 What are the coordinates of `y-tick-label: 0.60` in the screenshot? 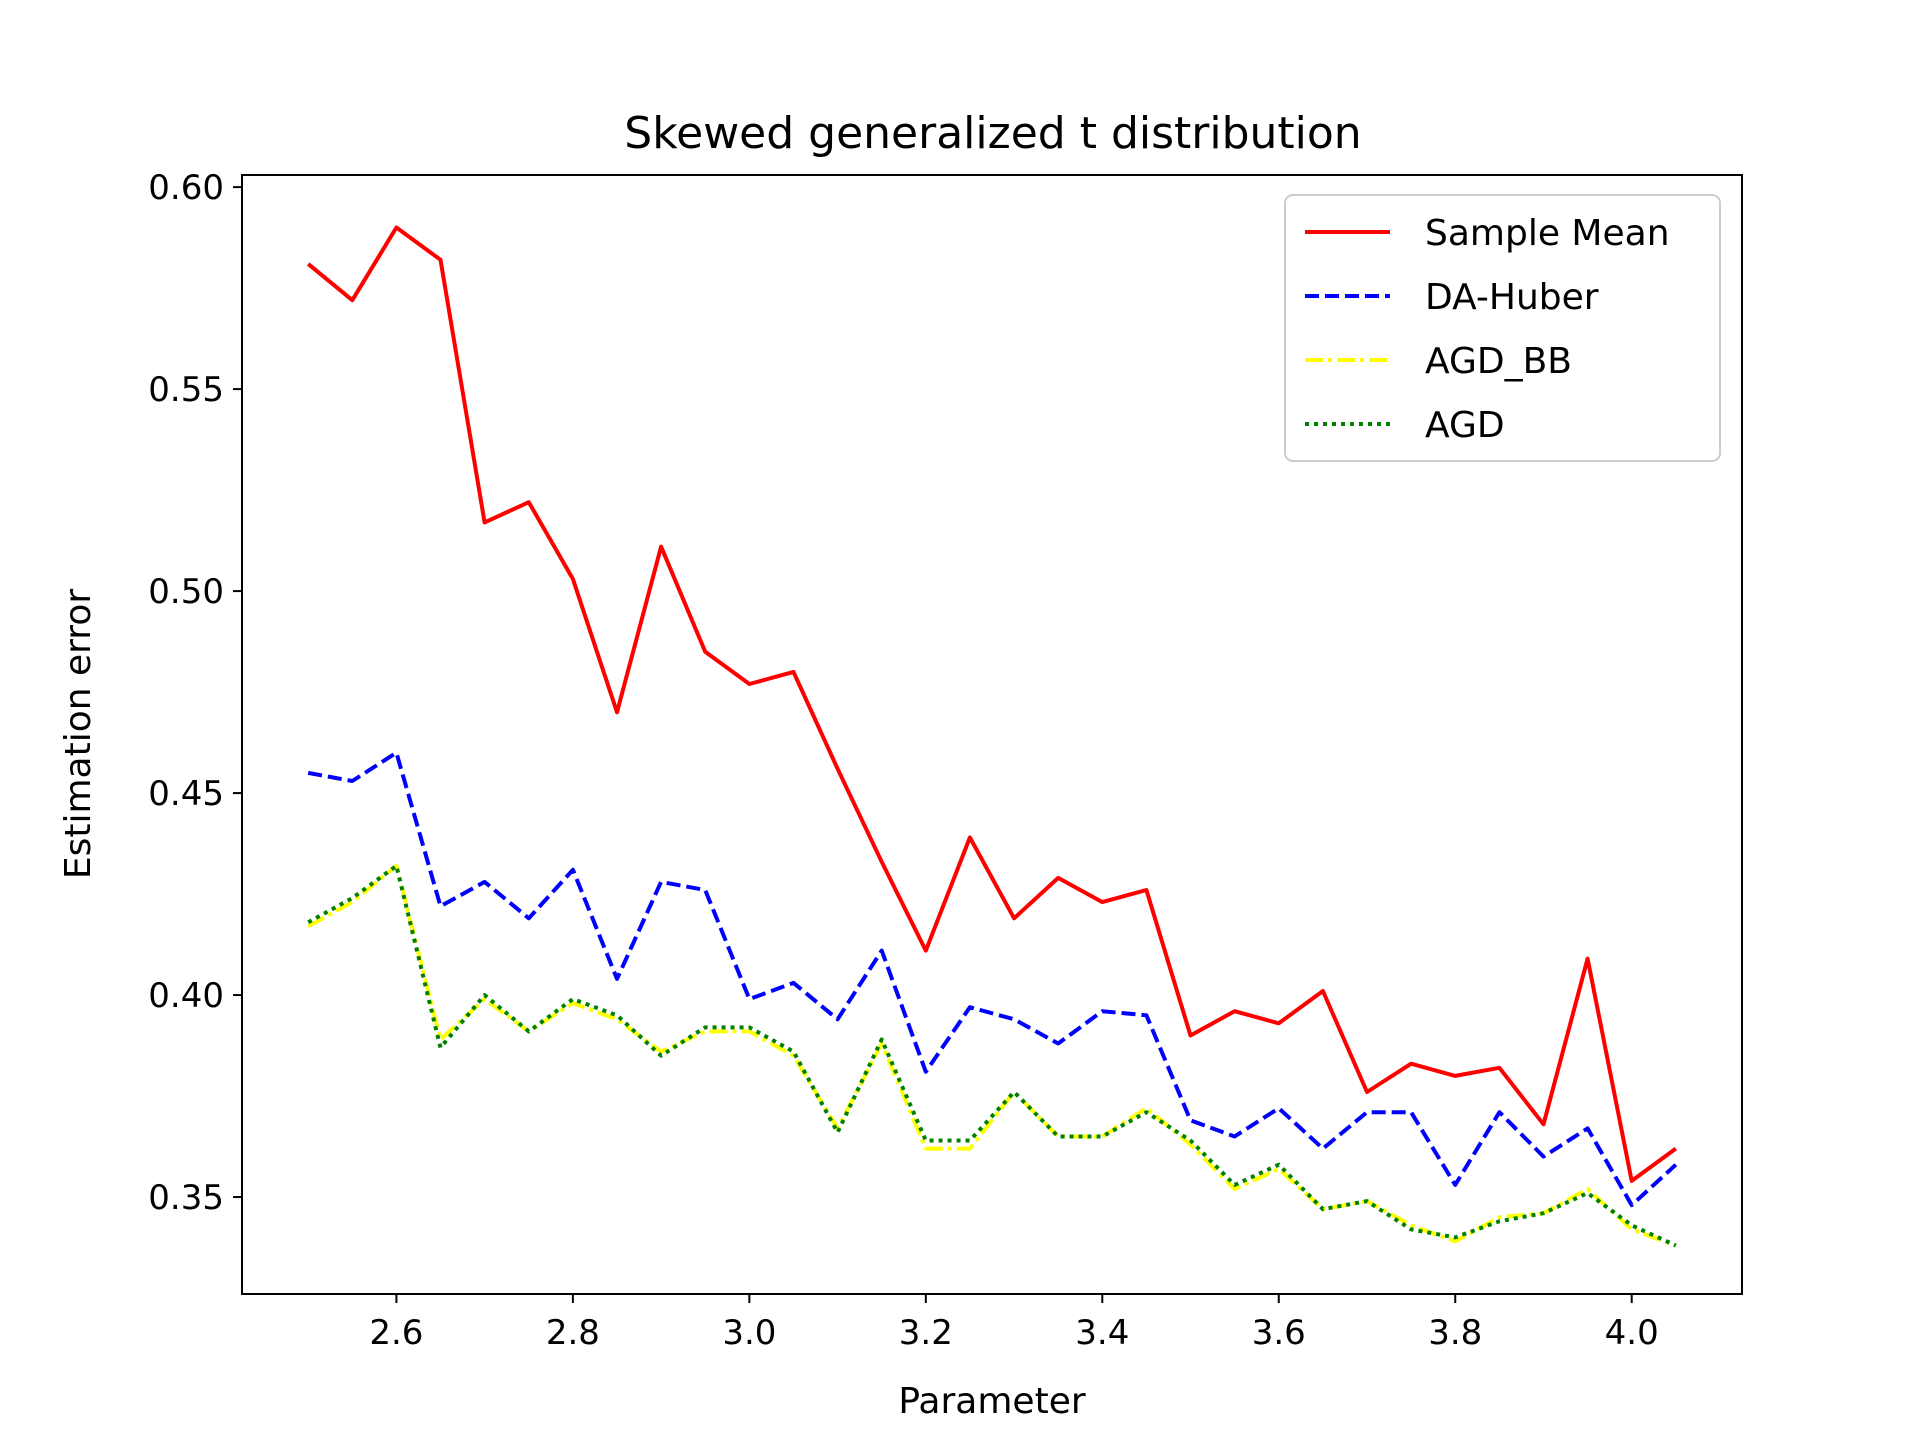 It's located at (186, 188).